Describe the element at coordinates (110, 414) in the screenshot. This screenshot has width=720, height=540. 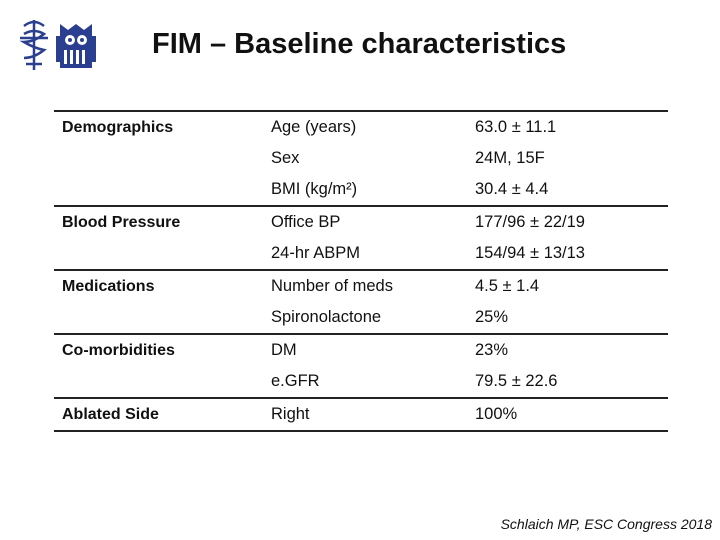
I see `category-label: Ablated Side` at that location.